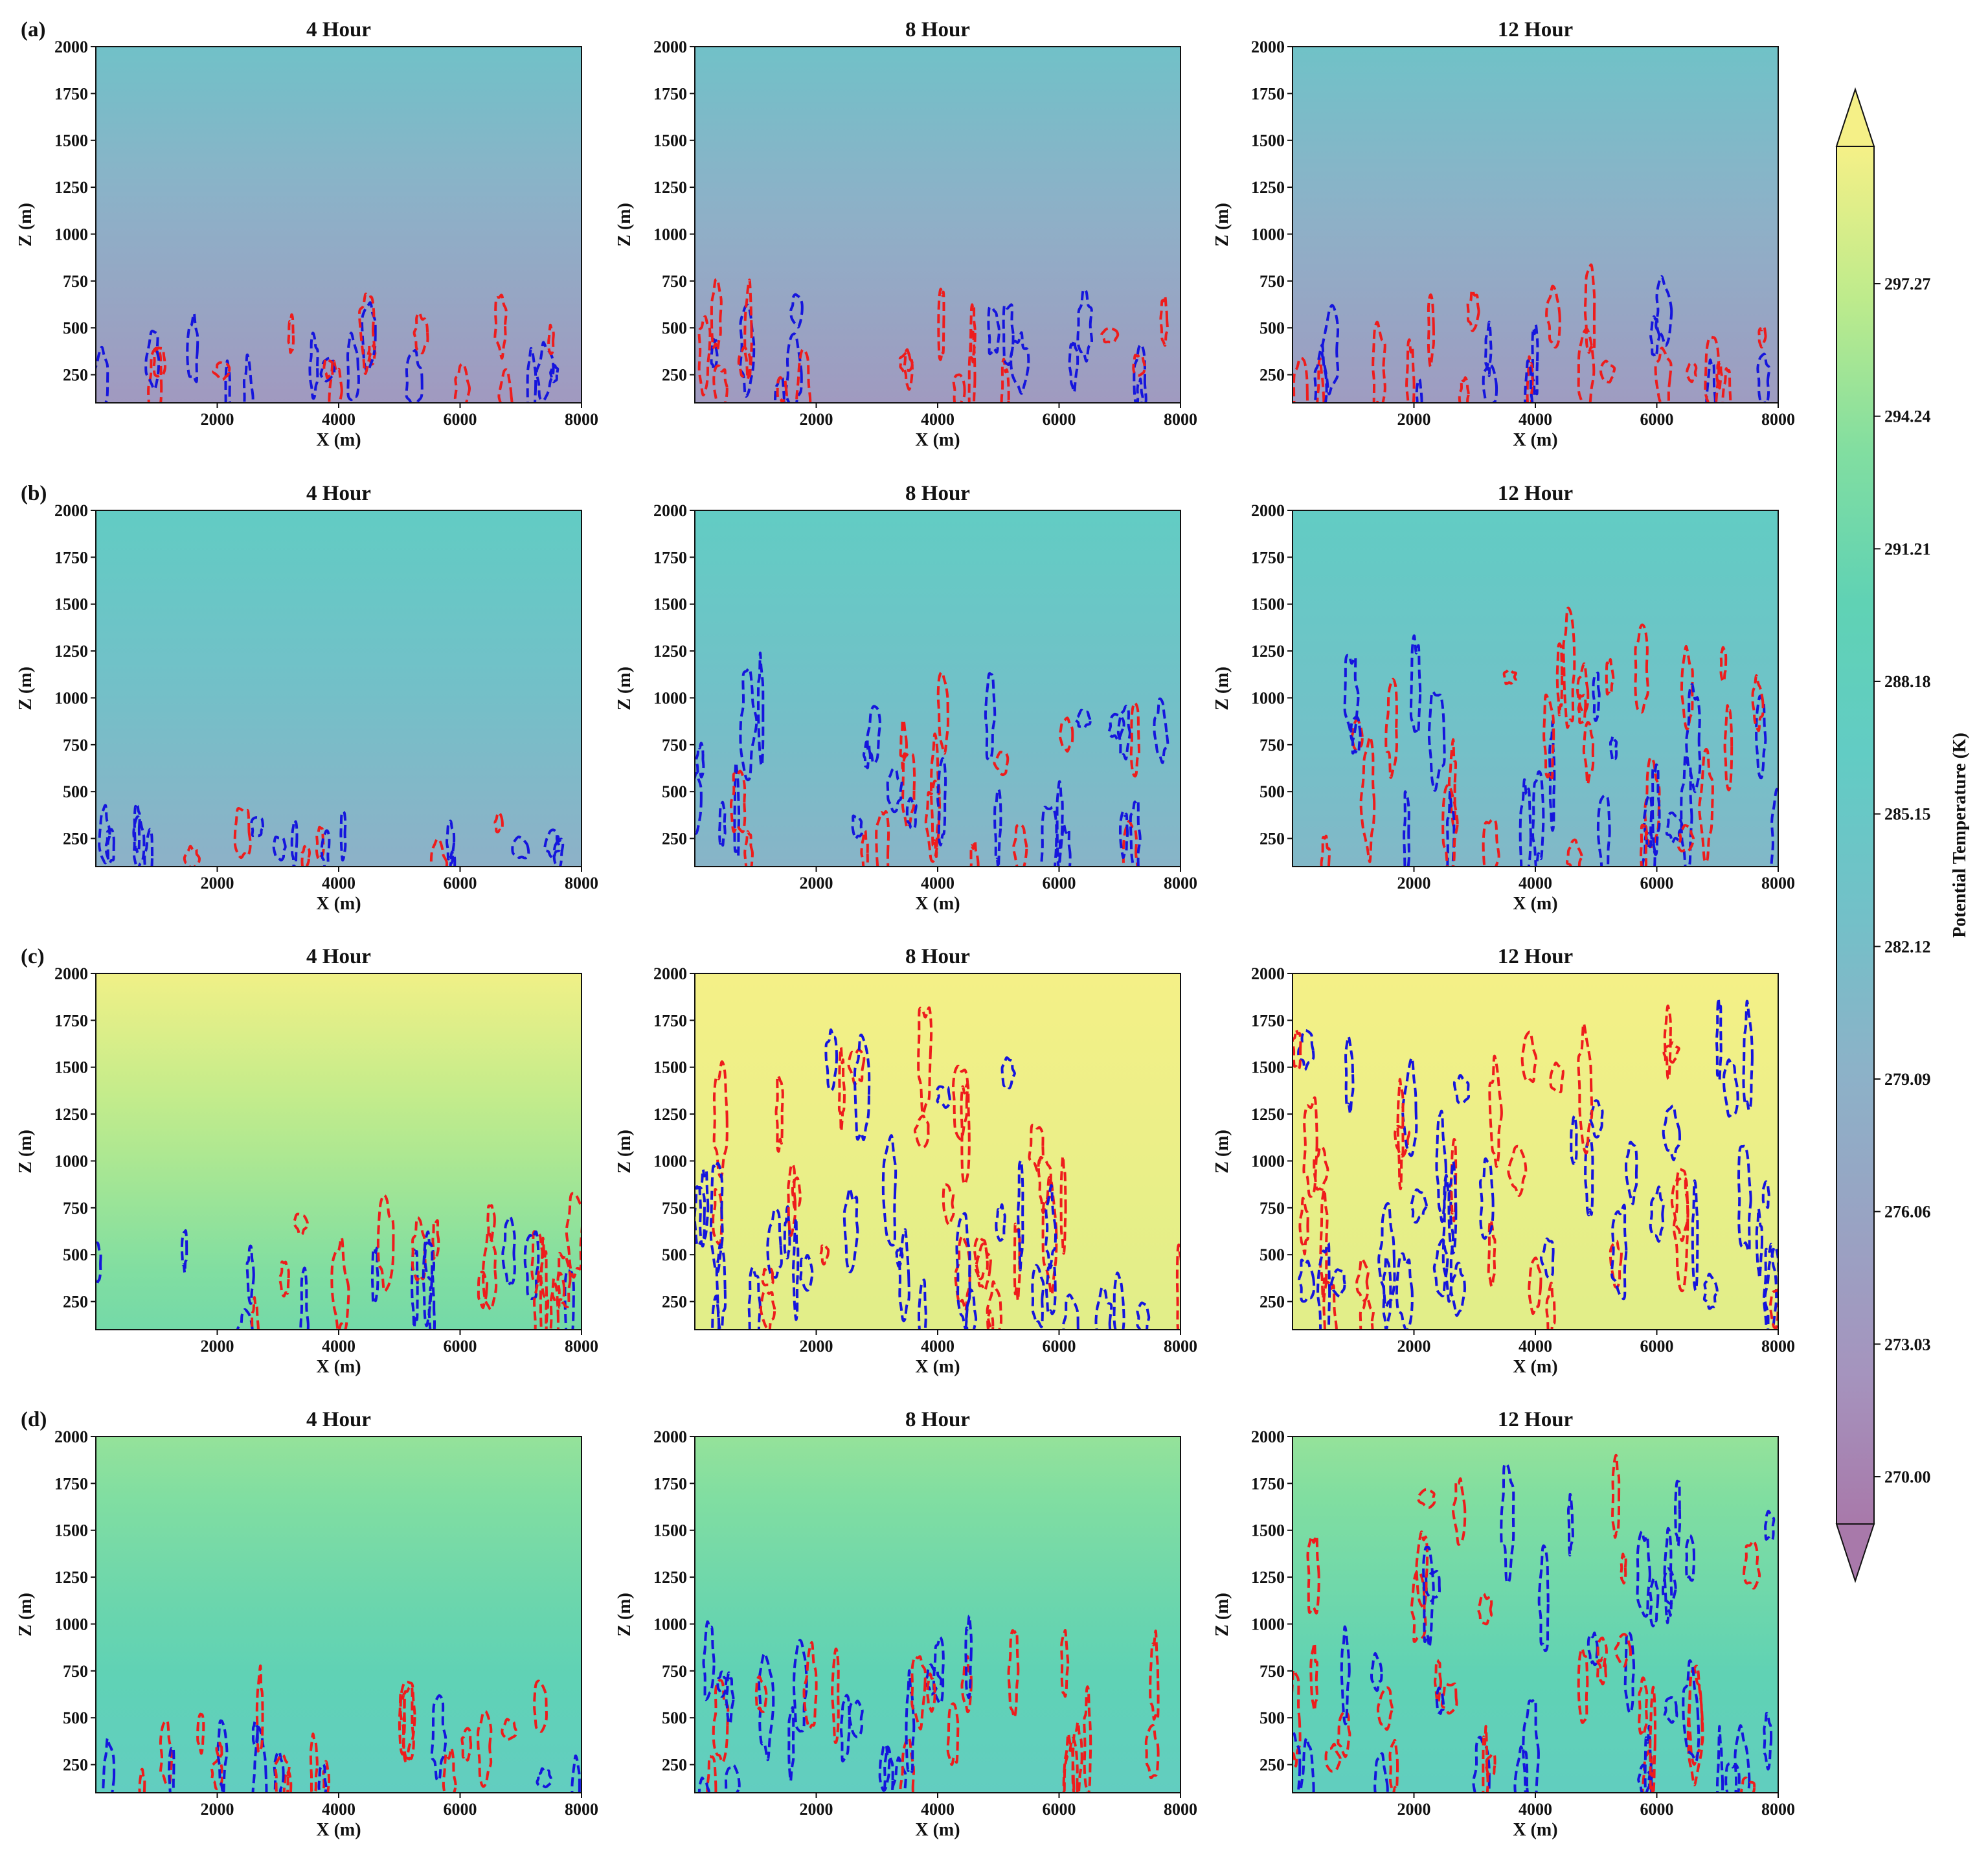 This screenshot has height=1864, width=1988. Describe the element at coordinates (1907, 1477) in the screenshot. I see `colorbar-tick-label: 270.00` at that location.